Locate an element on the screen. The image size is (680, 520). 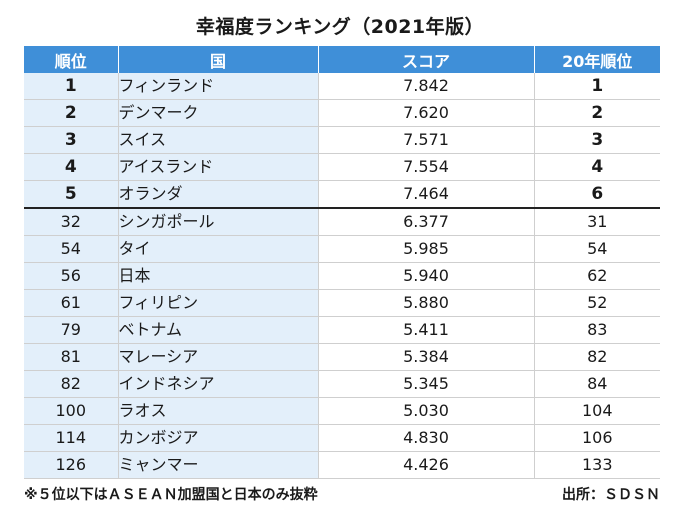
country-cell: デンマーク is located at coordinates (217, 113).